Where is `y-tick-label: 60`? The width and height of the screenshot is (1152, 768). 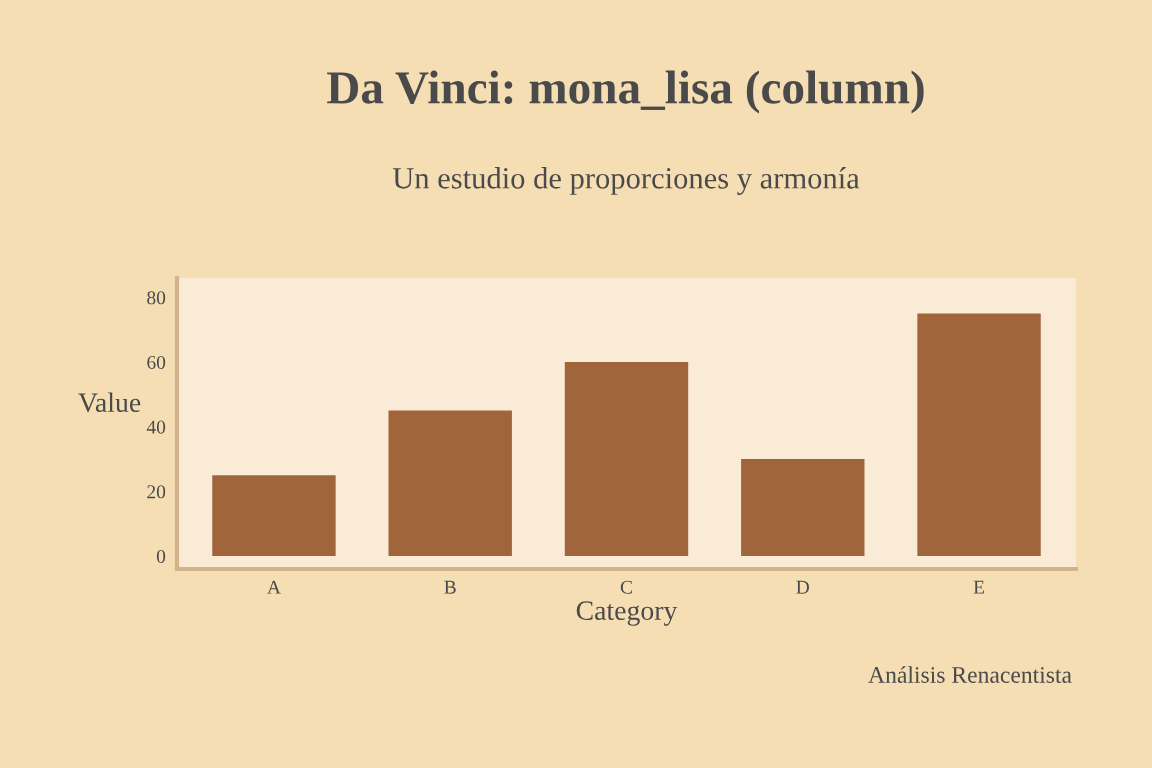 y-tick-label: 60 is located at coordinates (156, 362).